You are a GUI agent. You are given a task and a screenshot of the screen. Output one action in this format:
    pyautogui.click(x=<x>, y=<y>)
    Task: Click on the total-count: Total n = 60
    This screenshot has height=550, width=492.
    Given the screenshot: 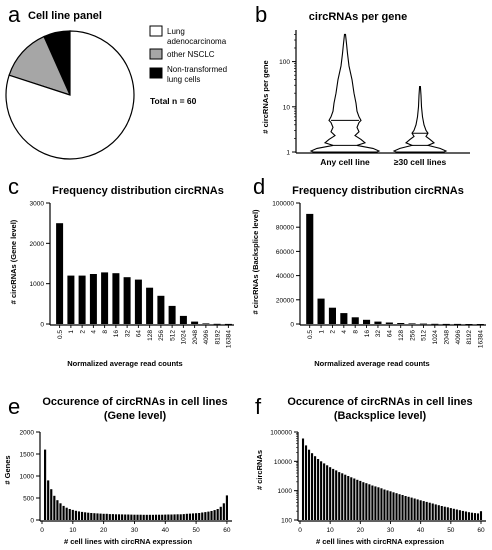 What is the action you would take?
    pyautogui.click(x=173, y=101)
    